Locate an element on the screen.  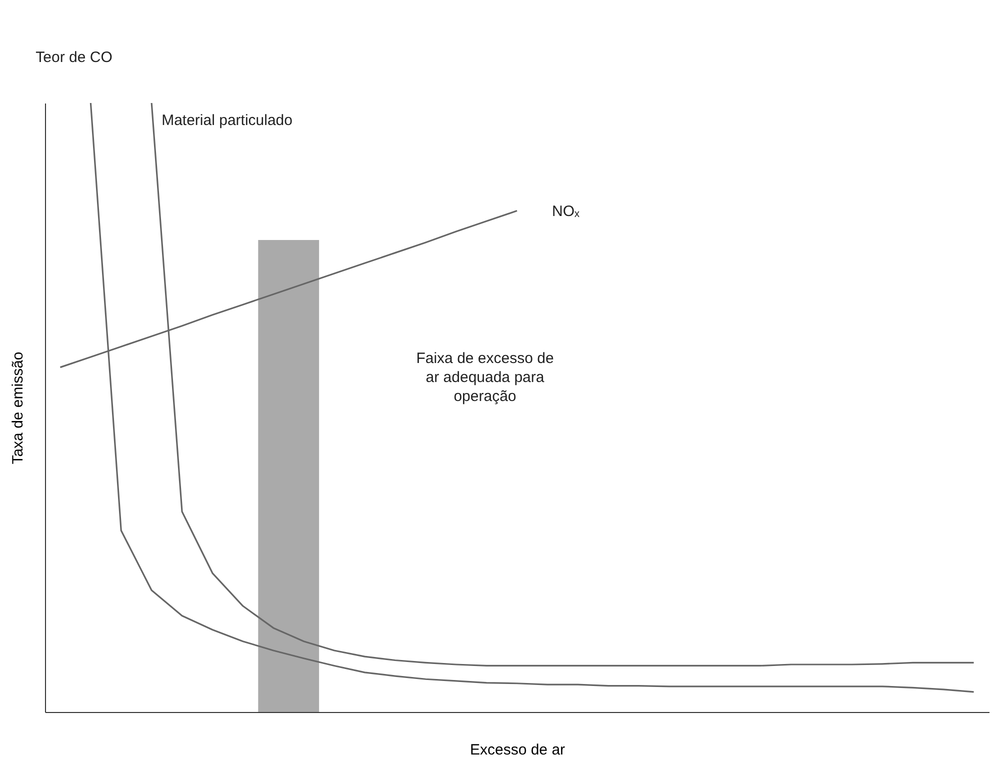
series-label: Material particulado is located at coordinates (227, 120).